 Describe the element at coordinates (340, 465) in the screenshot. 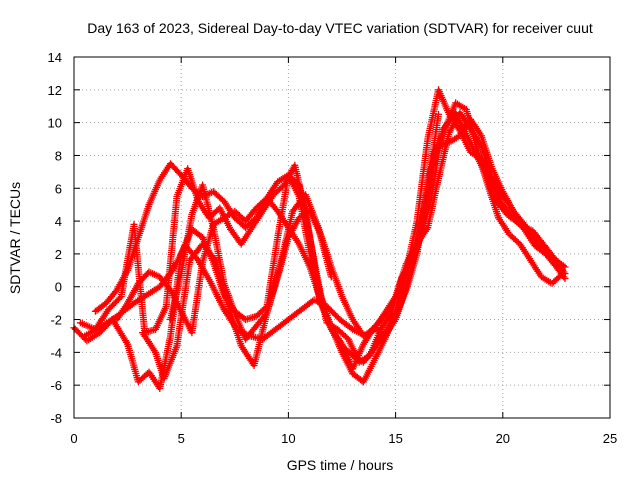

I see `x-axis-label: GPS time / hours` at that location.